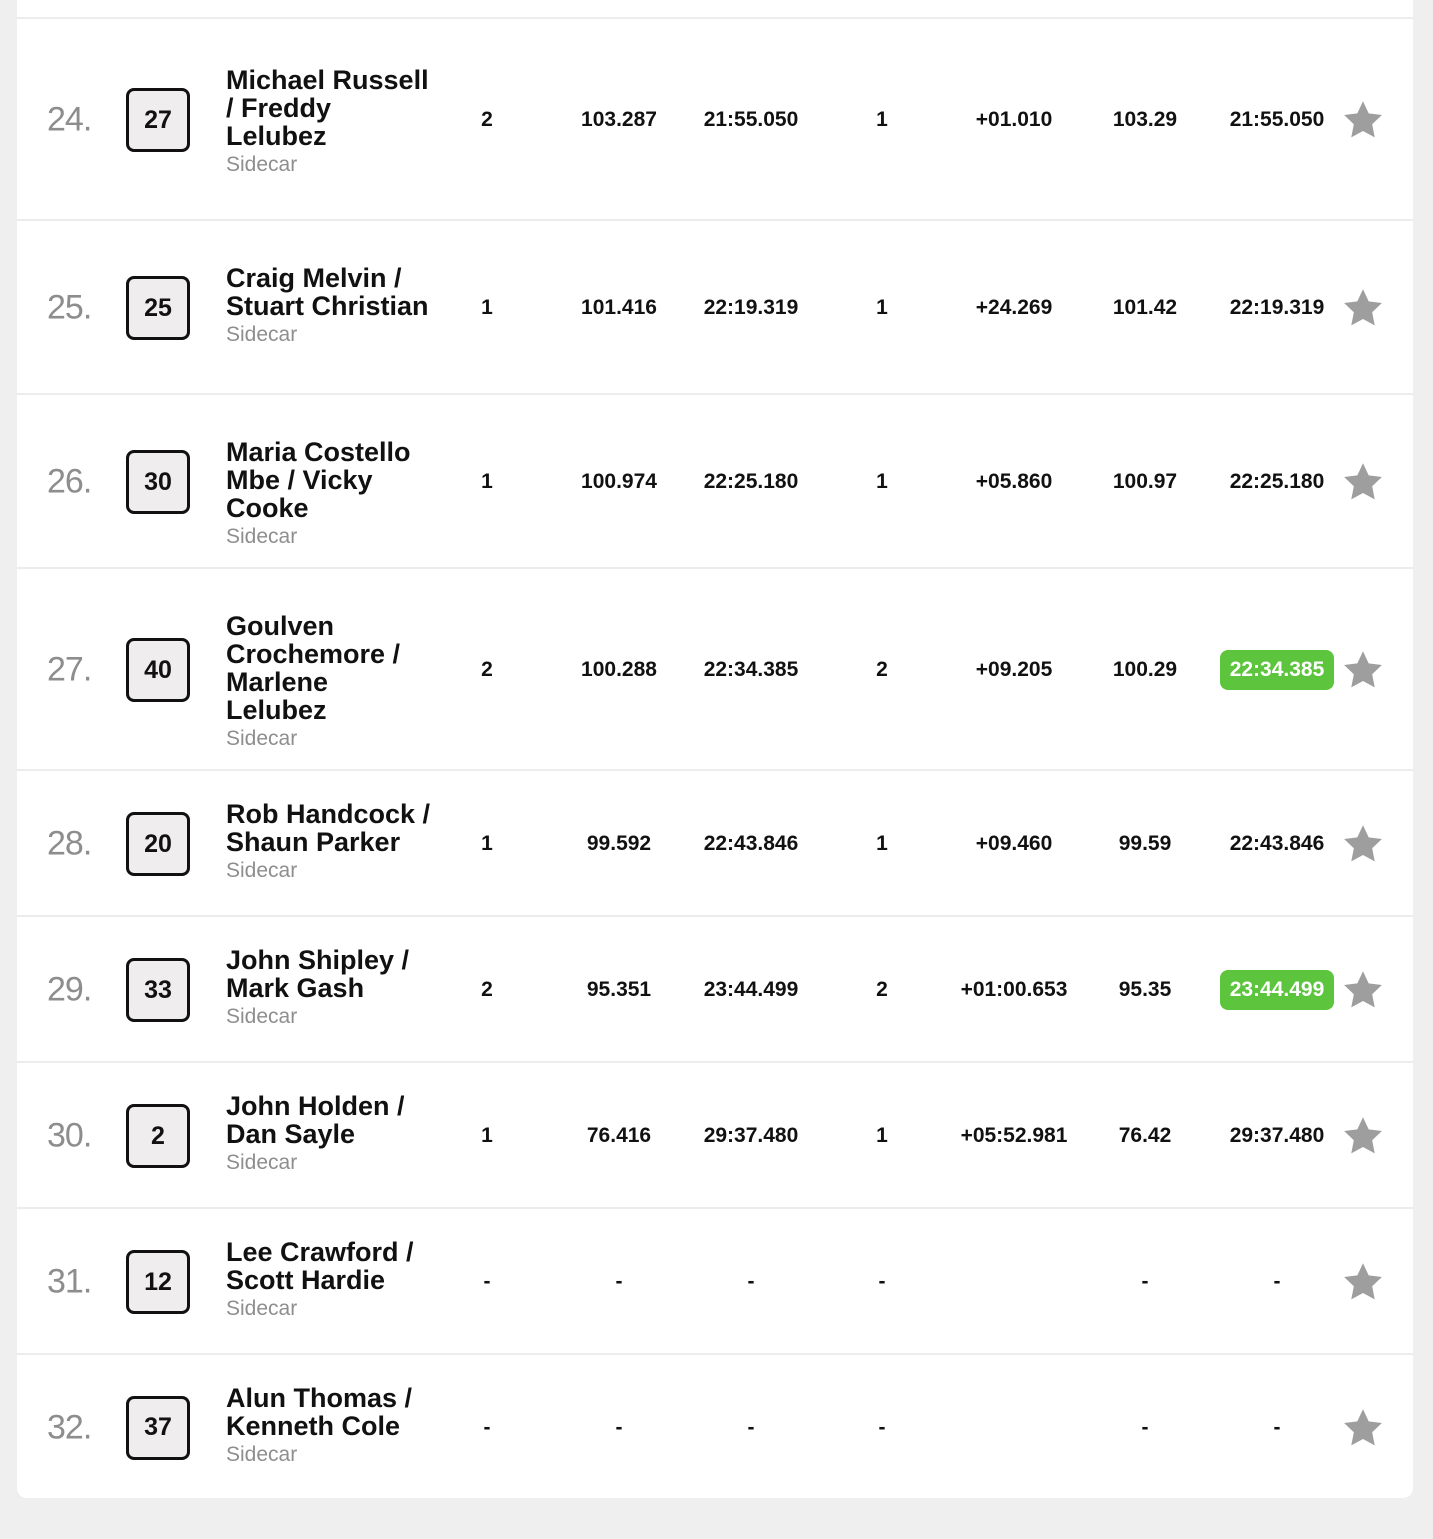 Image resolution: width=1433 pixels, height=1539 pixels. What do you see at coordinates (313, 668) in the screenshot?
I see `rider-names: Goulven Crochemore / Marlene Lelubez` at bounding box center [313, 668].